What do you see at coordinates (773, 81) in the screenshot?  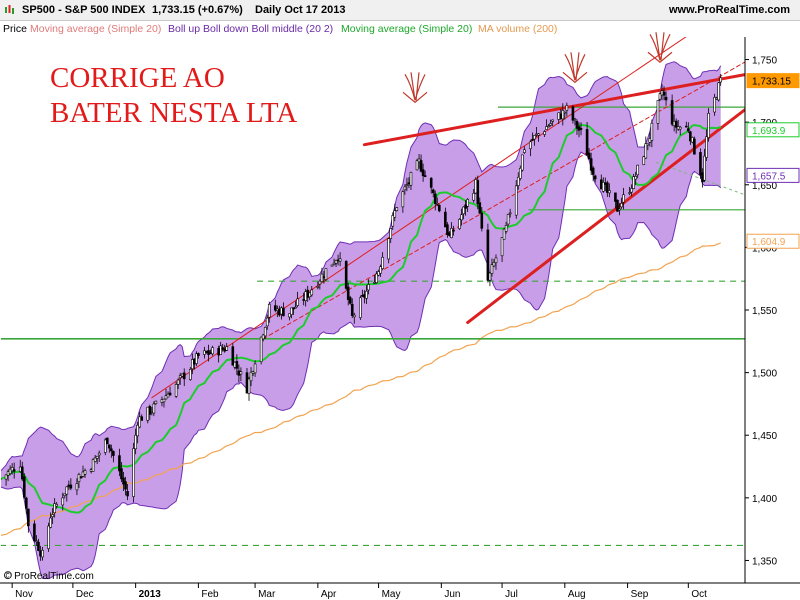 I see `price-tag-price` at bounding box center [773, 81].